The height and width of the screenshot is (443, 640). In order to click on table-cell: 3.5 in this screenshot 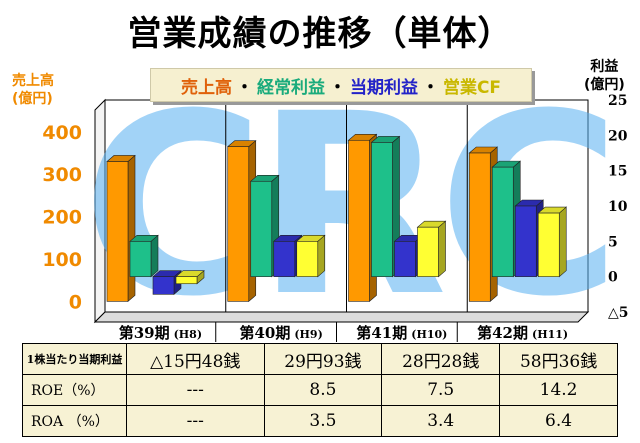, I will do `click(323, 421)`.